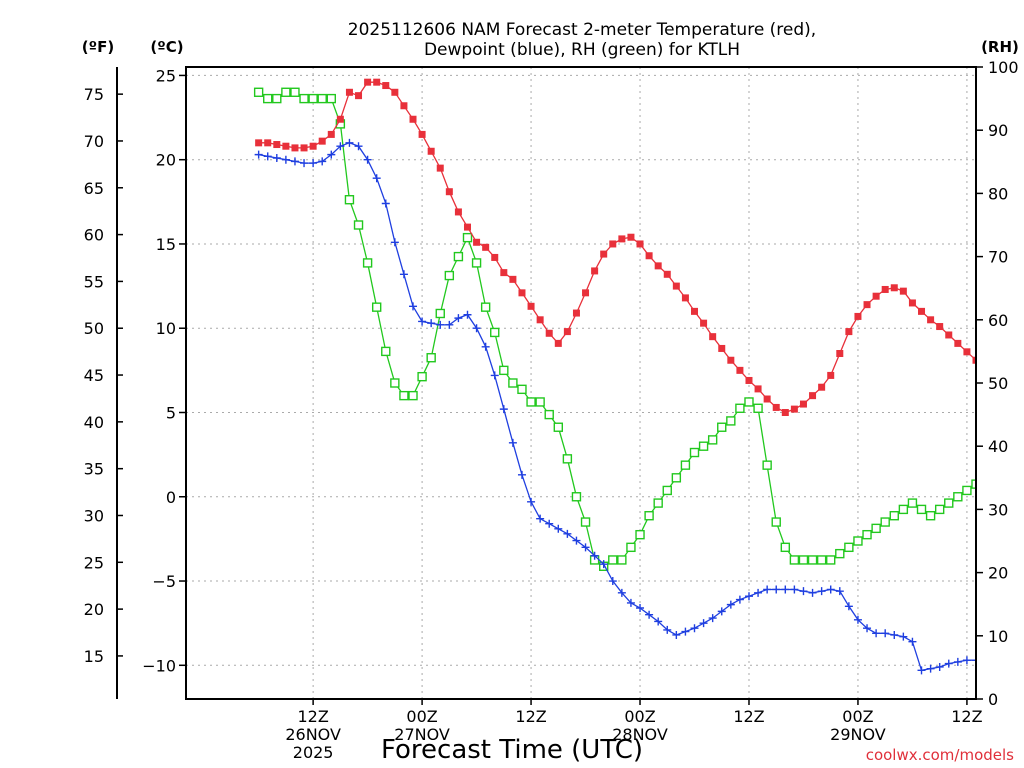 Image resolution: width=1024 pixels, height=768 pixels. What do you see at coordinates (998, 193) in the screenshot?
I see `rh-tick-label: 80` at bounding box center [998, 193].